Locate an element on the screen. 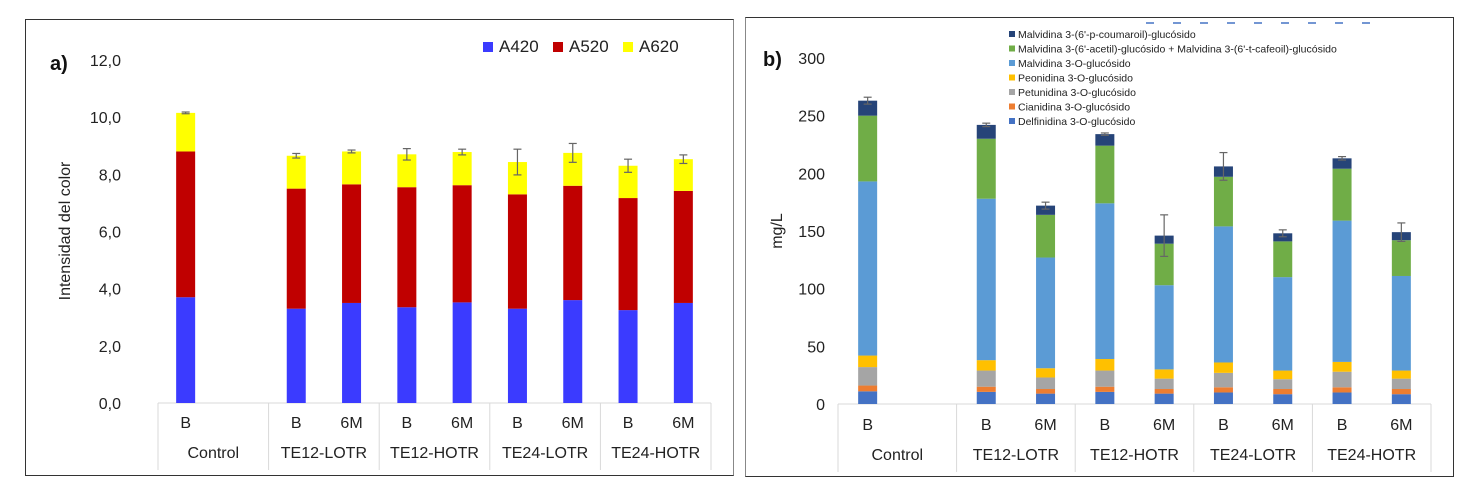  y-tick-label: 100 is located at coordinates (811, 290).